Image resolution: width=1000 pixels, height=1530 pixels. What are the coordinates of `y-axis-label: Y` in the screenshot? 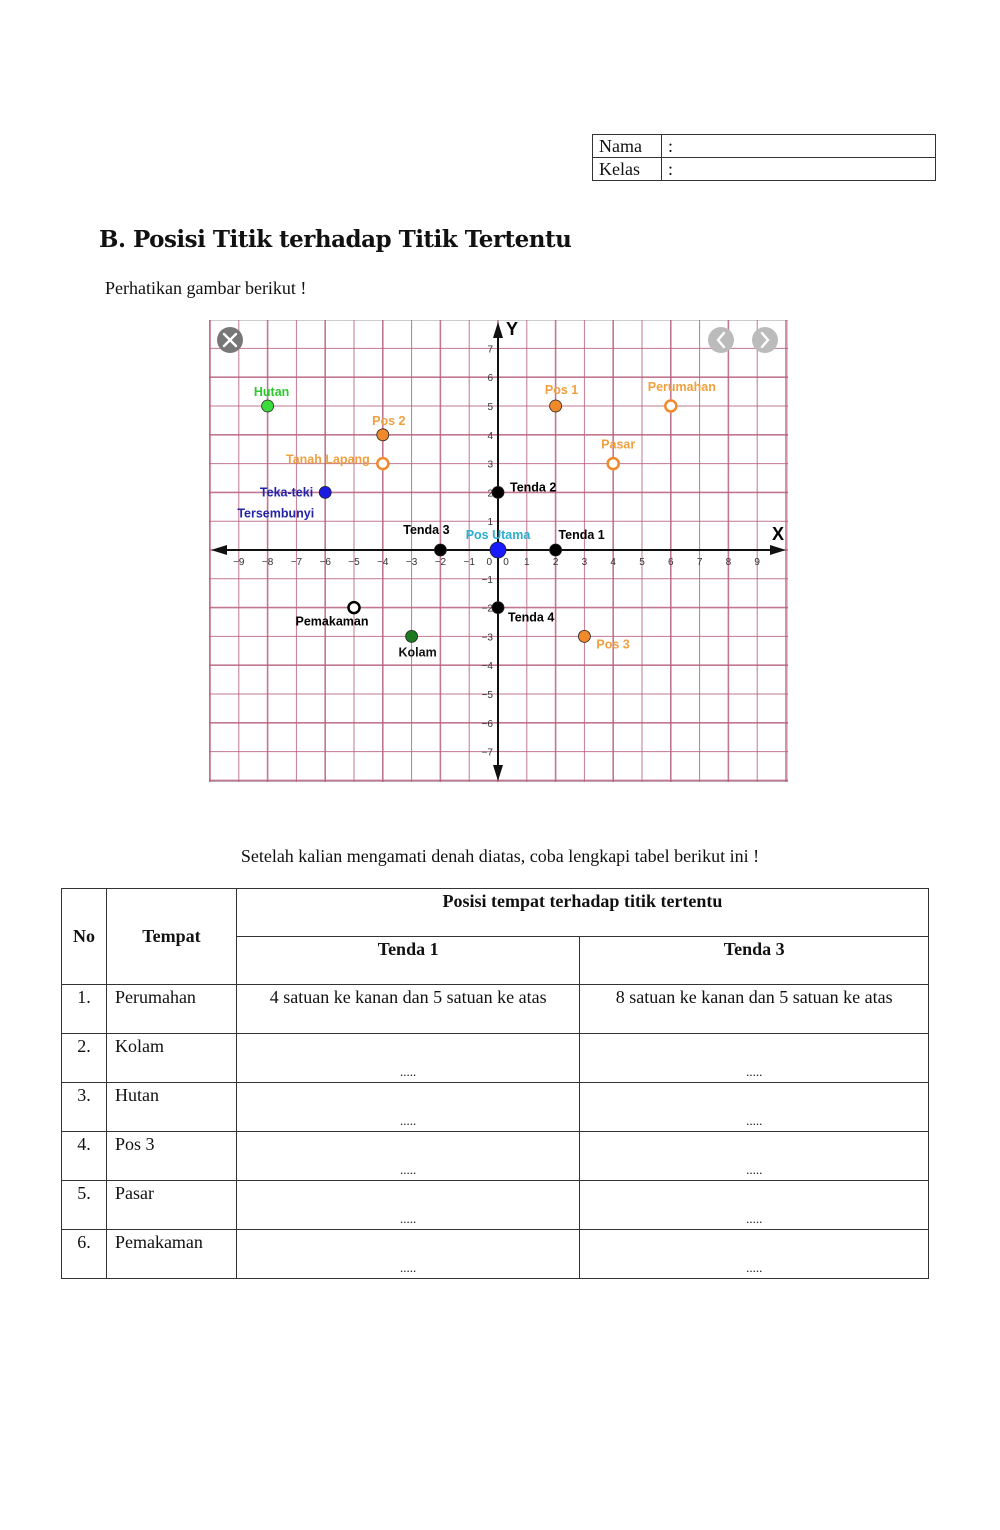 It's located at (512, 329).